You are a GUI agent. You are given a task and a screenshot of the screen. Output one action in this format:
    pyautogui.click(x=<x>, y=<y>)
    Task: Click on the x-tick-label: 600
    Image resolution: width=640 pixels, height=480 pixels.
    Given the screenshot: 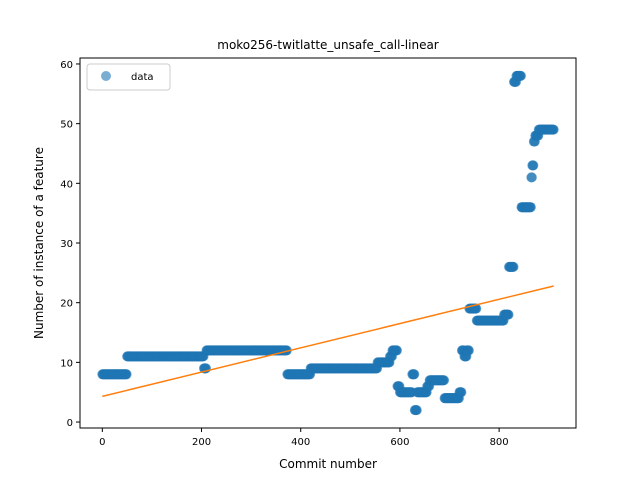 What is the action you would take?
    pyautogui.click(x=399, y=442)
    